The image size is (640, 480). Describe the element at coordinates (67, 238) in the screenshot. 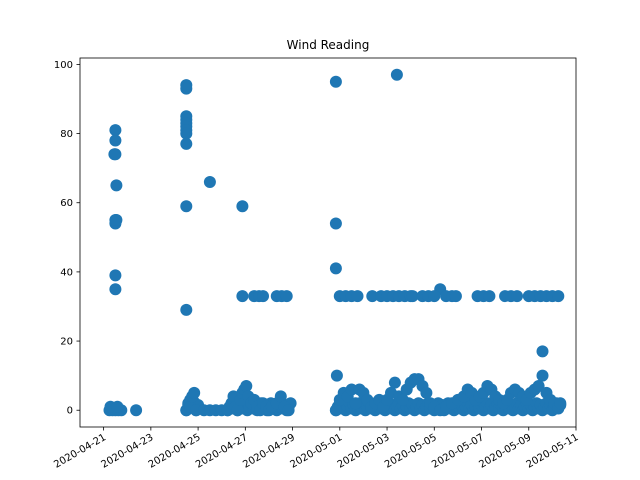

I see `y-axis-ticks: 0 20 40 60 80 100` at that location.